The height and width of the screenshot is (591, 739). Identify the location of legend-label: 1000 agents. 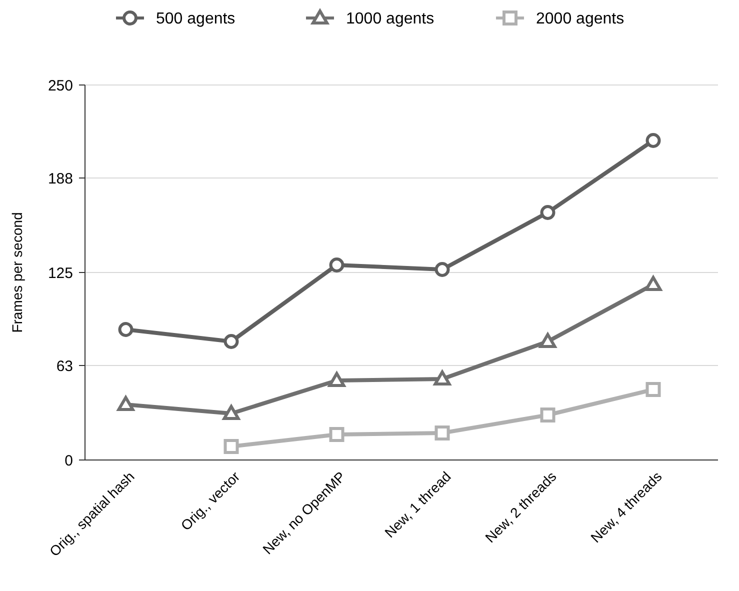
(390, 19).